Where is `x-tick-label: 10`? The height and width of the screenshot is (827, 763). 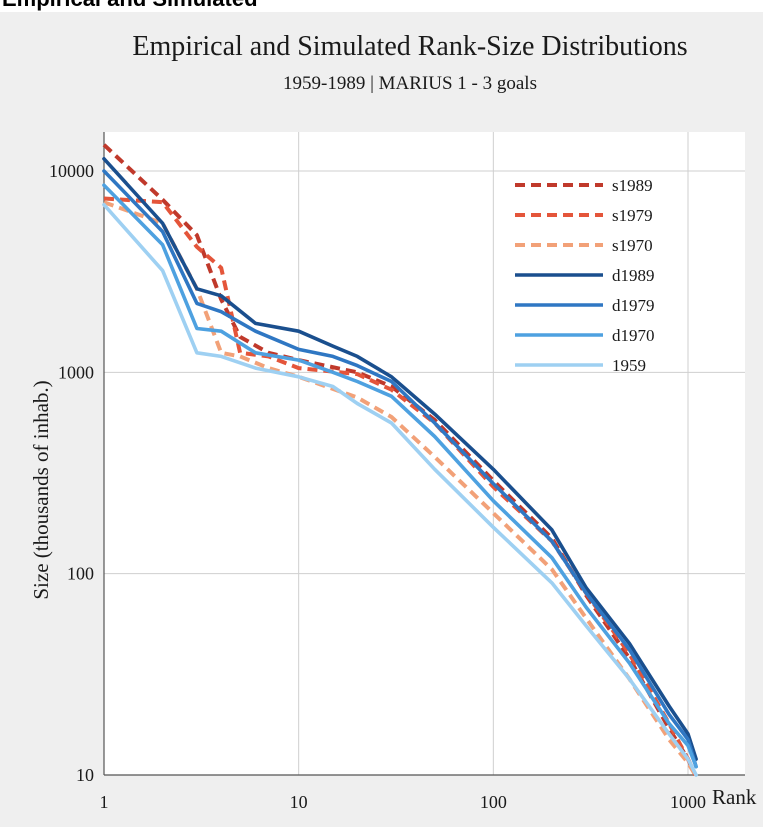 x-tick-label: 10 is located at coordinates (299, 802).